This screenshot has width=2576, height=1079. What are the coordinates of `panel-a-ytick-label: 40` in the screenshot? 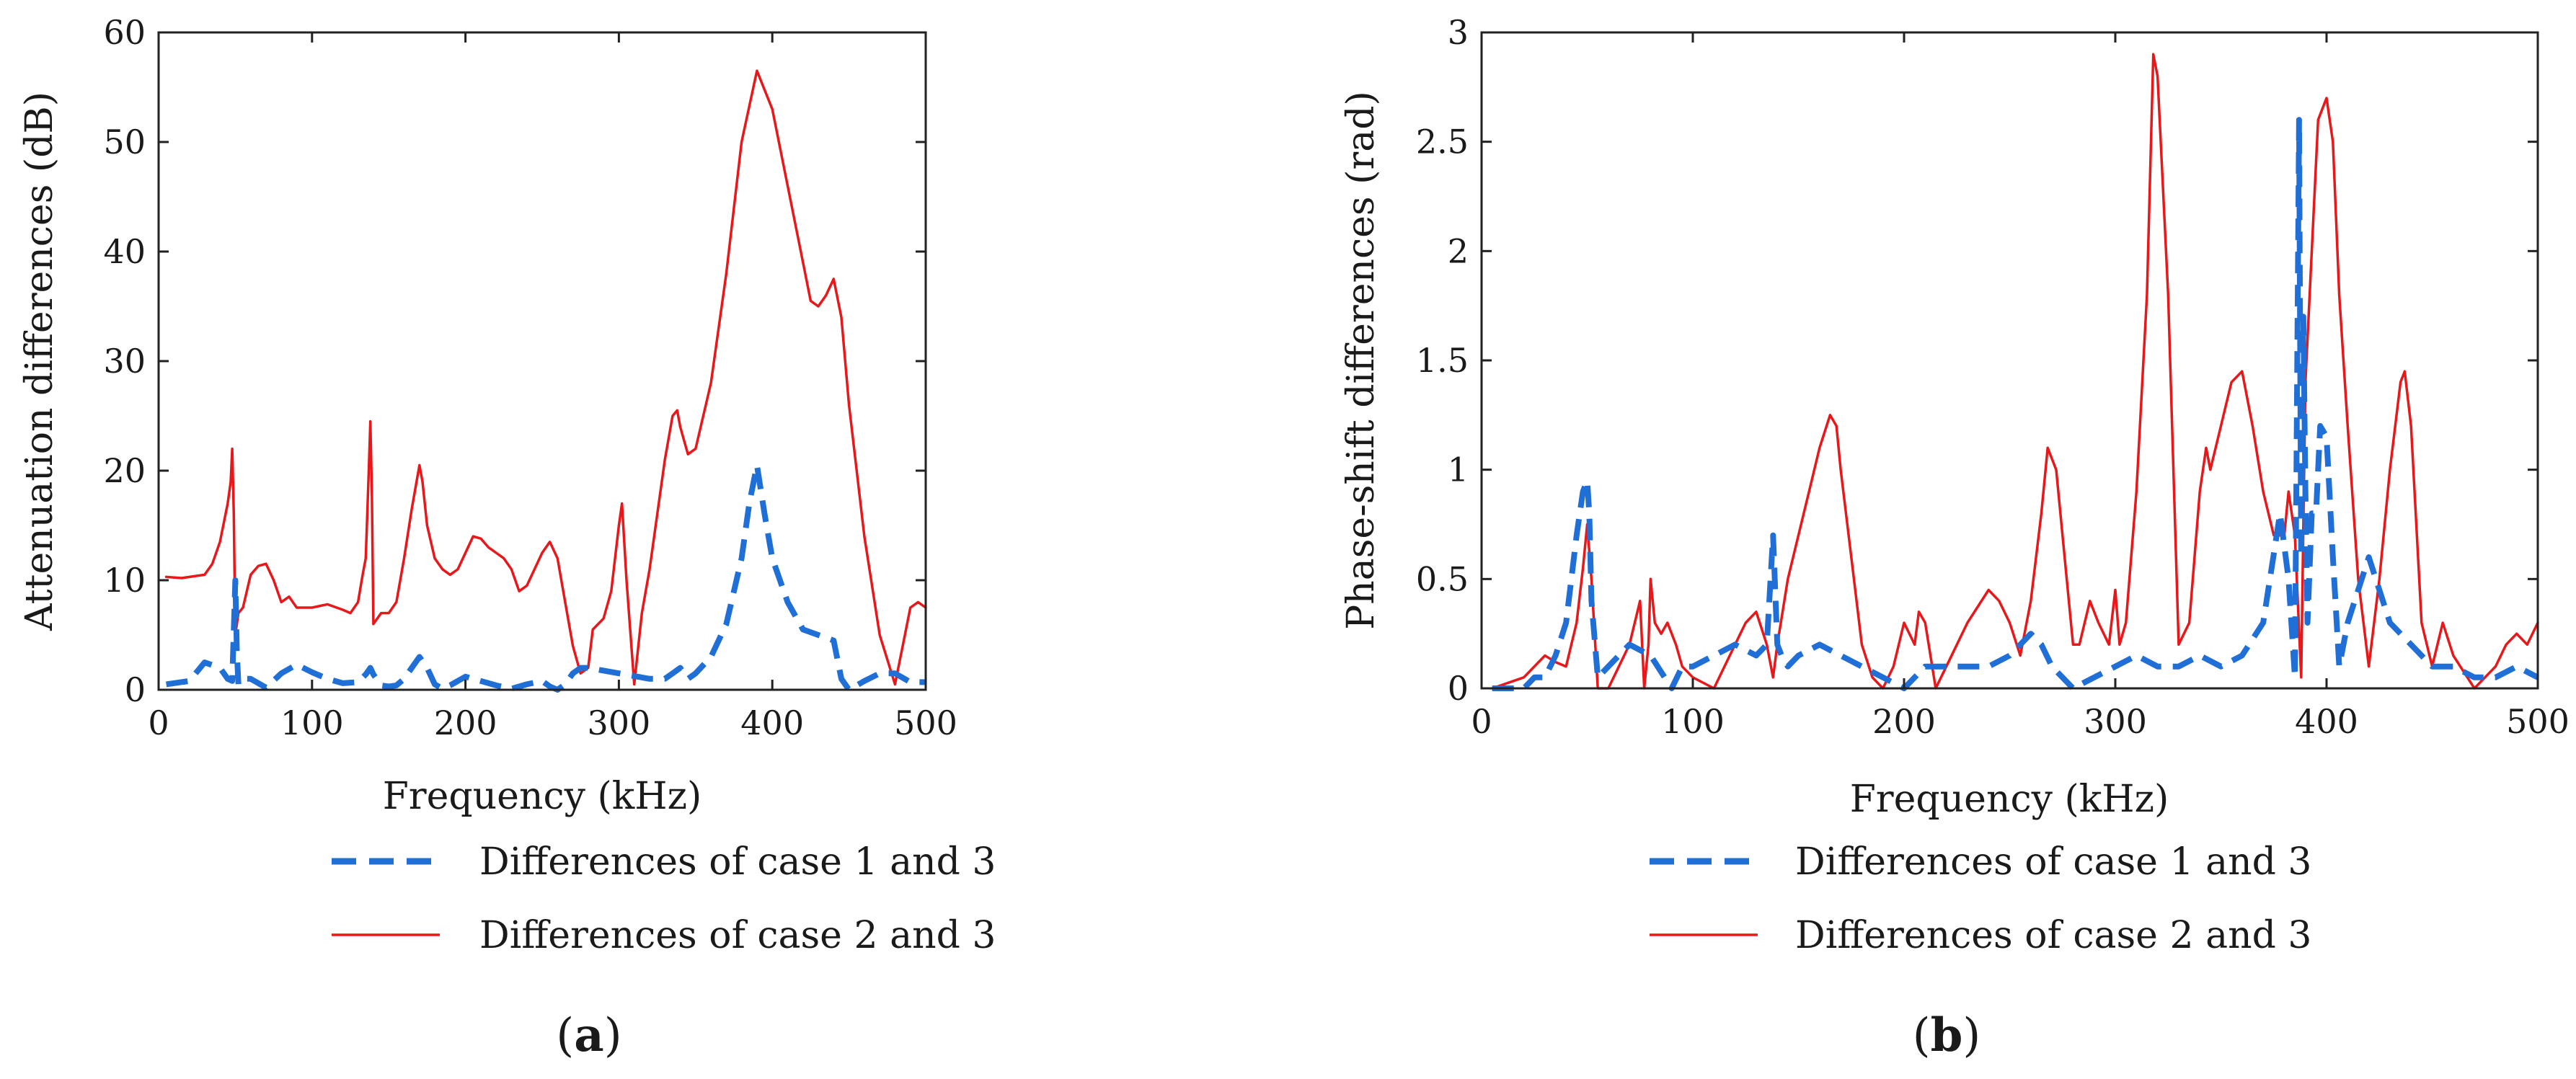 It's located at (124, 252).